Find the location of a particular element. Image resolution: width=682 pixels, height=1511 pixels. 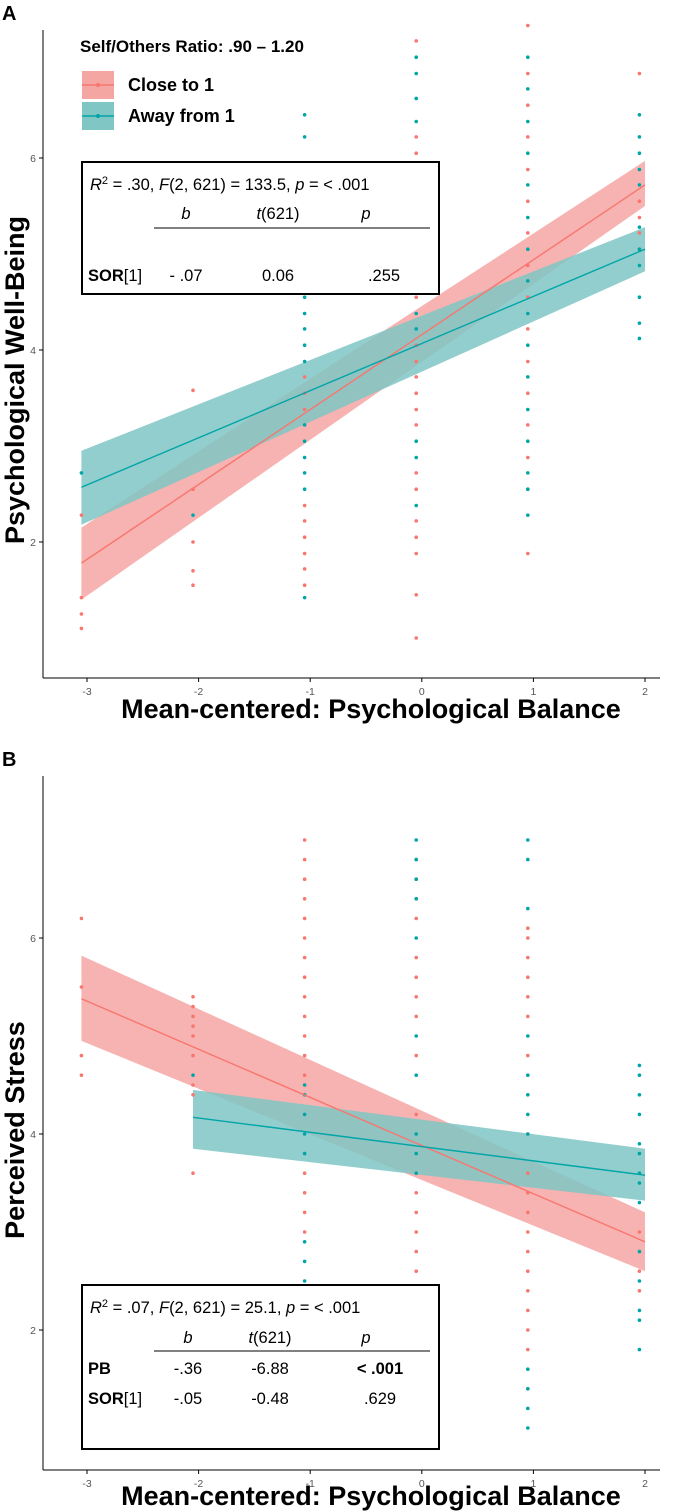

b-row-sor-p: .629 is located at coordinates (380, 1399).